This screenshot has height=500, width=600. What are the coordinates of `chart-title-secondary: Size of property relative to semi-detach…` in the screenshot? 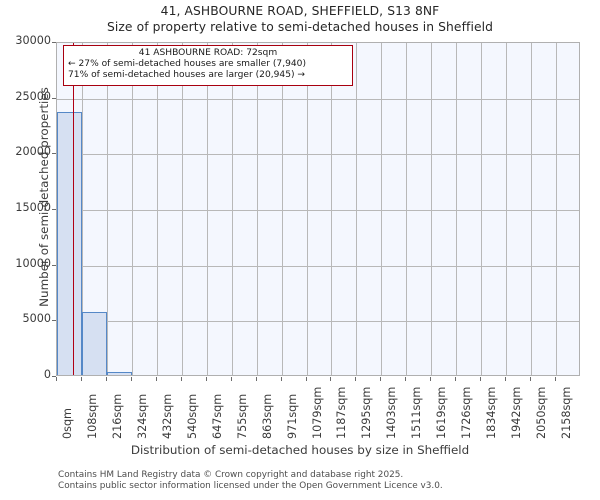 It's located at (300, 27).